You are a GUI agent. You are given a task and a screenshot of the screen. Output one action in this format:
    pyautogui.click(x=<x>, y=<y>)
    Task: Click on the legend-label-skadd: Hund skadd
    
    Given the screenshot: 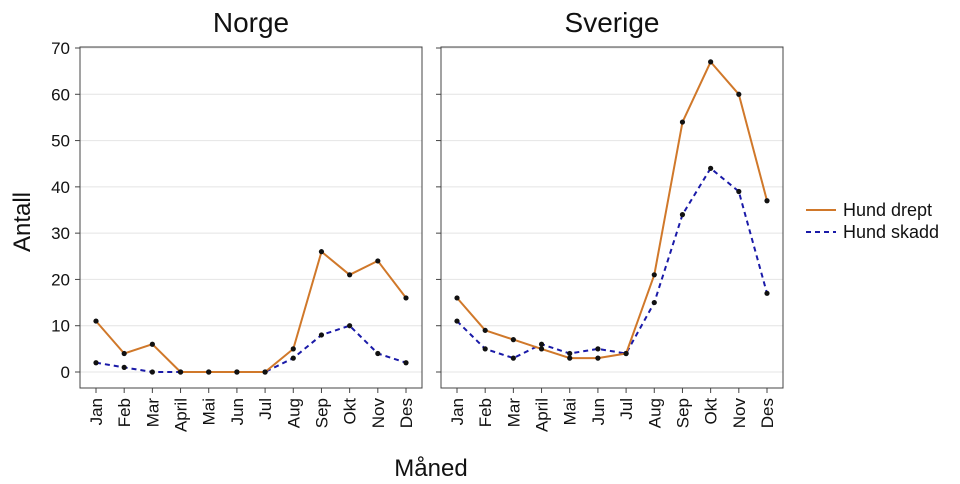 What is the action you would take?
    pyautogui.click(x=891, y=232)
    